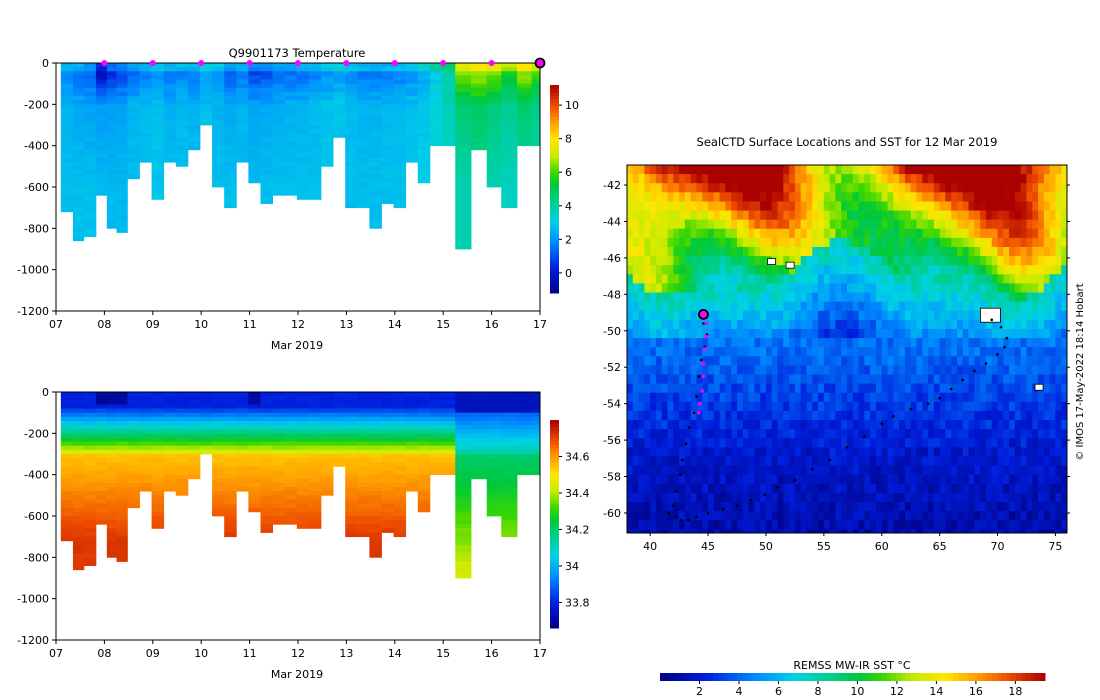 The image size is (1100, 700). What do you see at coordinates (36, 146) in the screenshot?
I see `y-tick-label: -400` at bounding box center [36, 146].